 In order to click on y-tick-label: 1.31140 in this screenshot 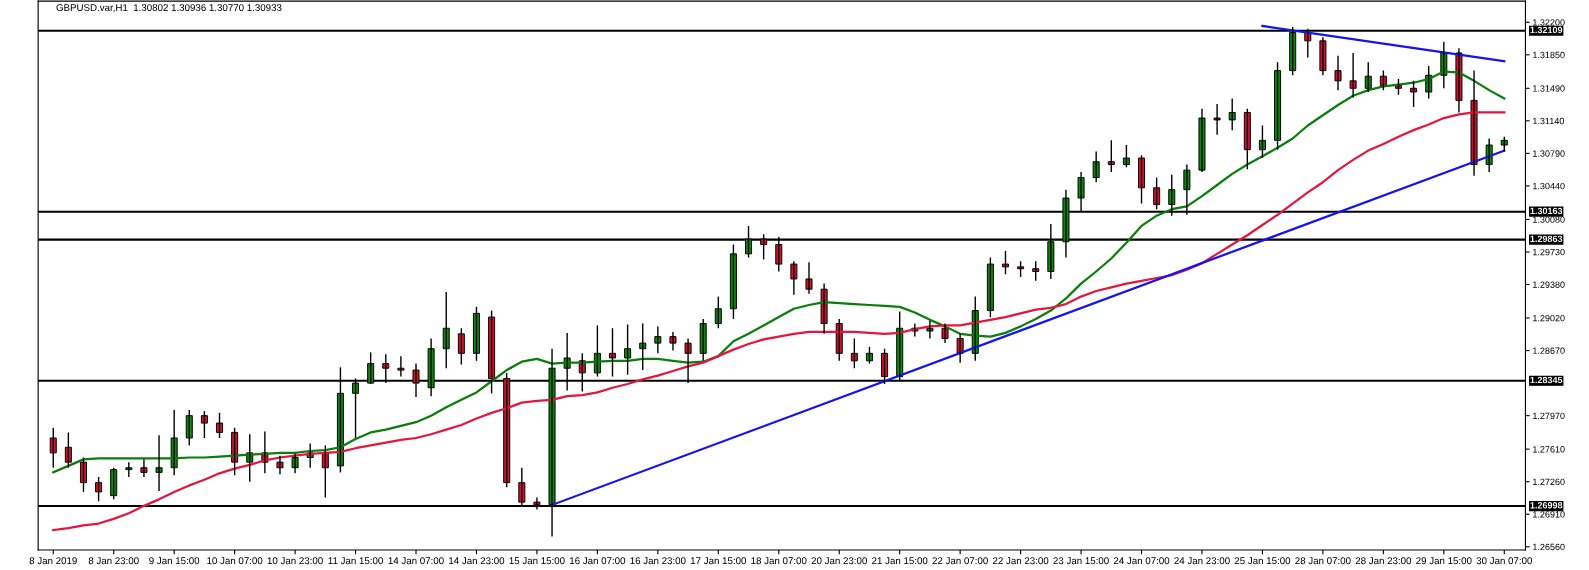, I will do `click(1548, 121)`.